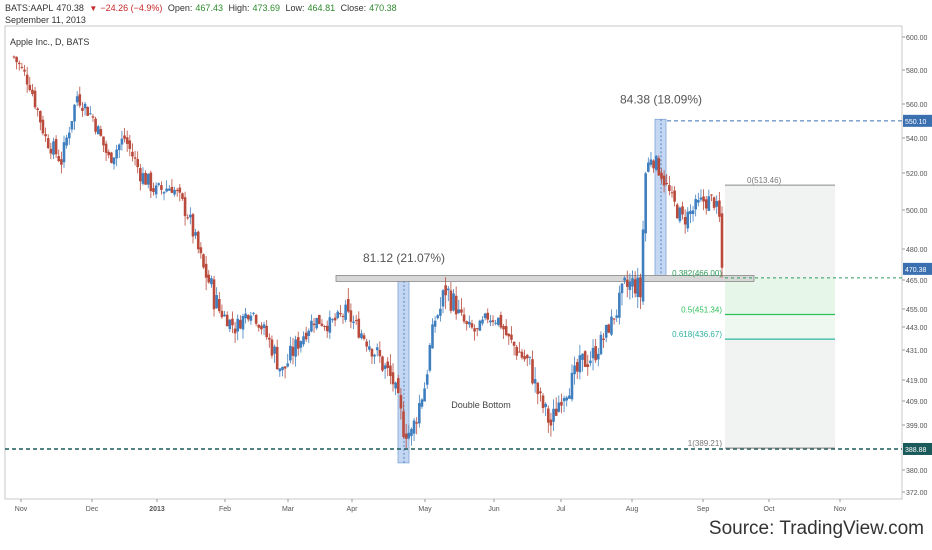 The width and height of the screenshot is (932, 550). What do you see at coordinates (321, 8) in the screenshot?
I see `low-value: 464.81` at bounding box center [321, 8].